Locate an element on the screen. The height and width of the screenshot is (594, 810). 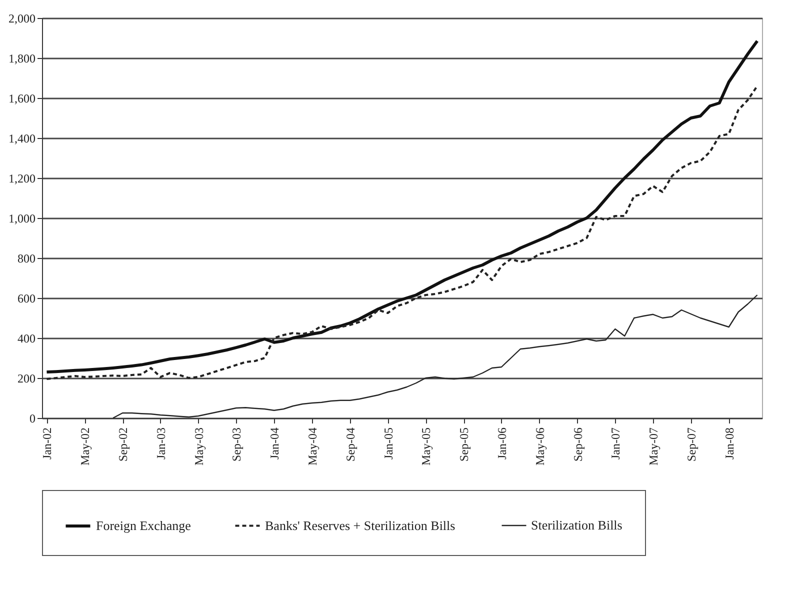
y-tick-label: 200 is located at coordinates (27, 379).